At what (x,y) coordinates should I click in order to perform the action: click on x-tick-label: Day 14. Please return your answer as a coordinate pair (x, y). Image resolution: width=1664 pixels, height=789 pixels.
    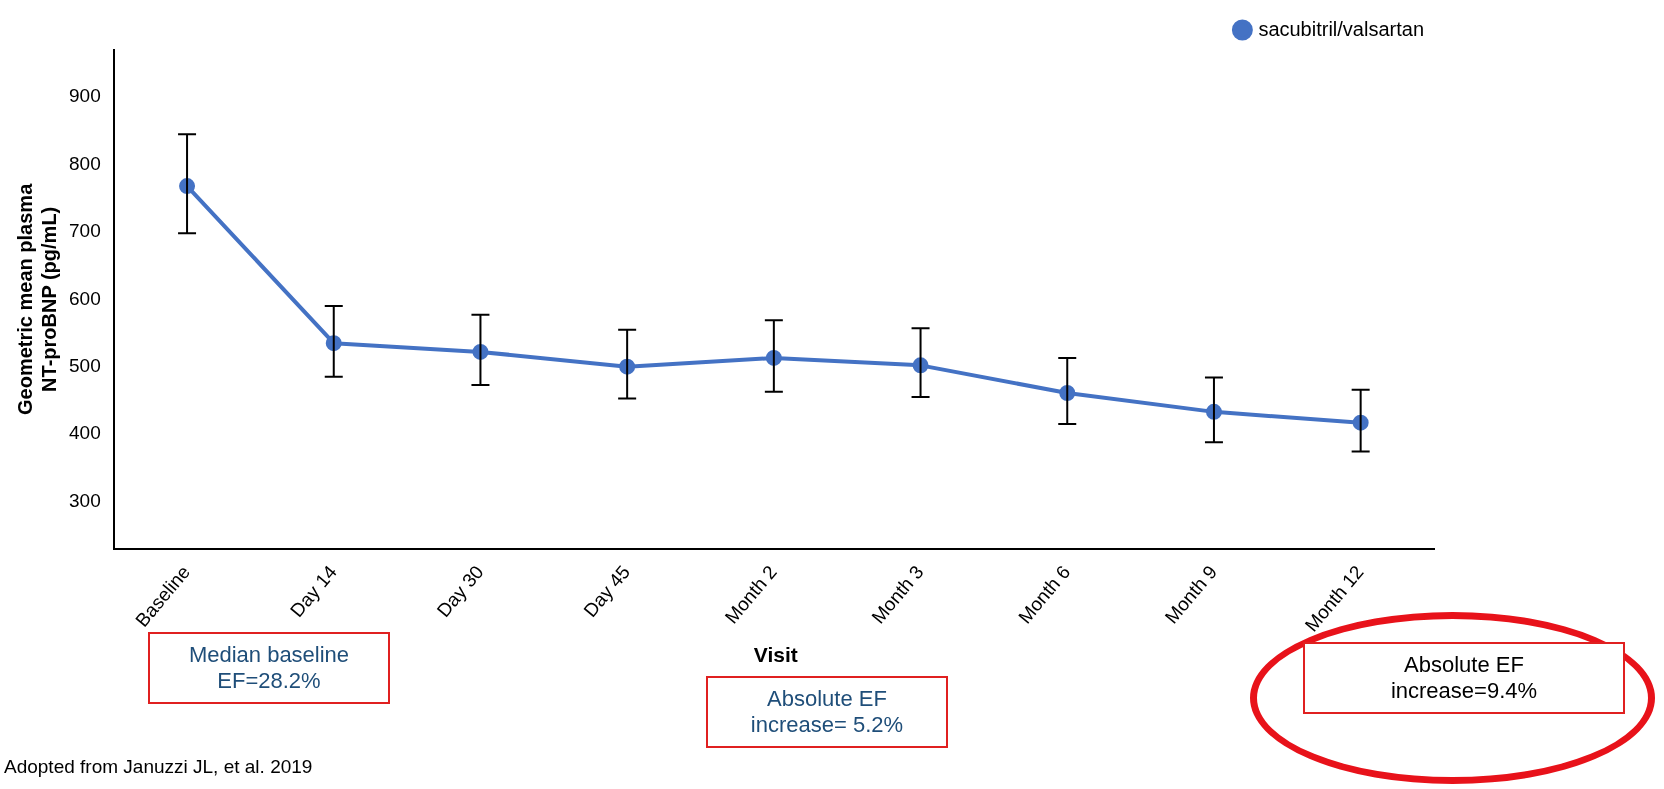
    Looking at the image, I should click on (313, 591).